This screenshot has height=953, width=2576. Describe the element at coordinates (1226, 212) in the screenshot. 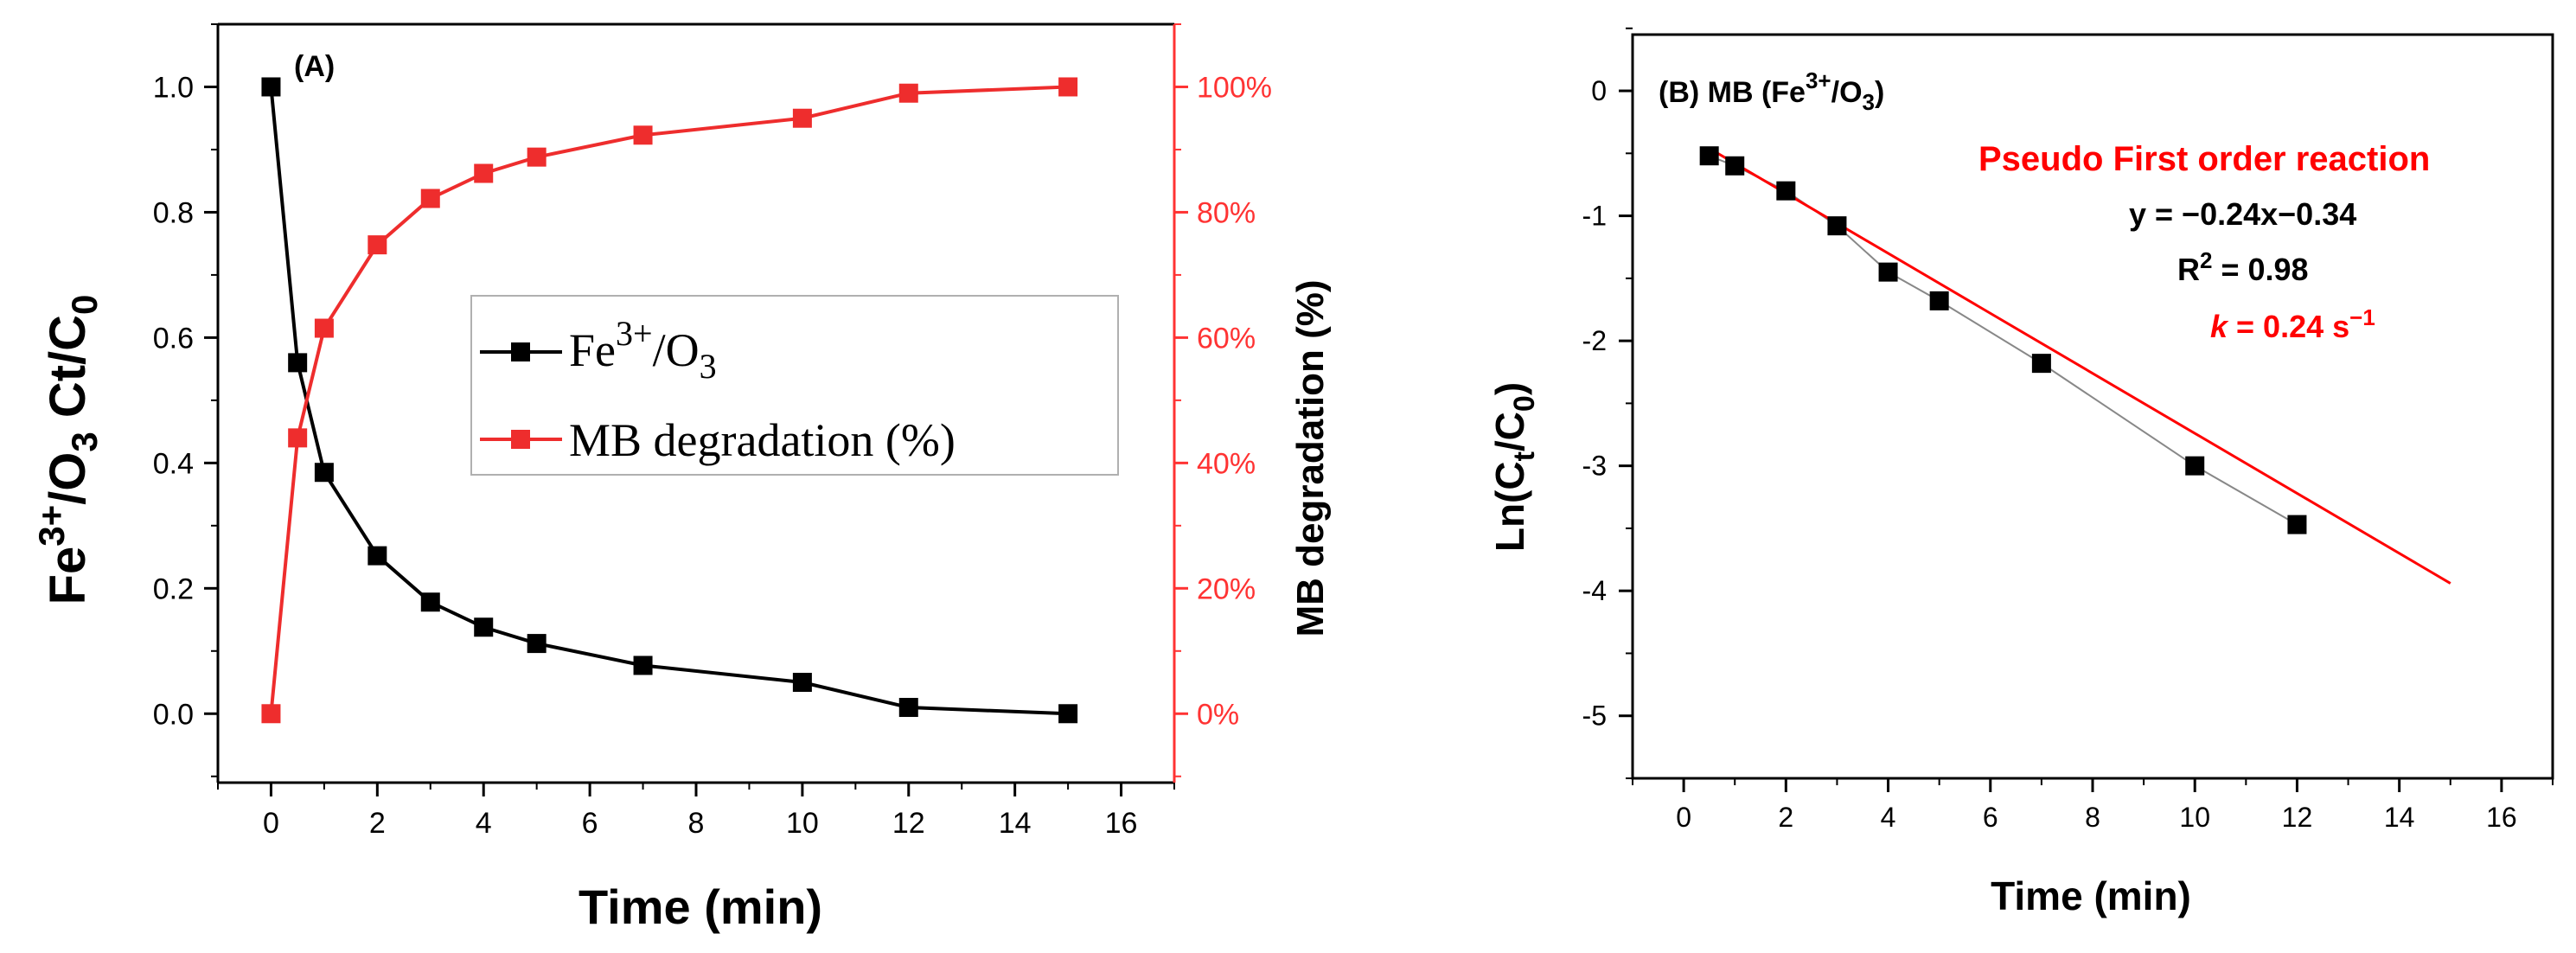

I see `panel-a-y2tick-label: 80%` at that location.